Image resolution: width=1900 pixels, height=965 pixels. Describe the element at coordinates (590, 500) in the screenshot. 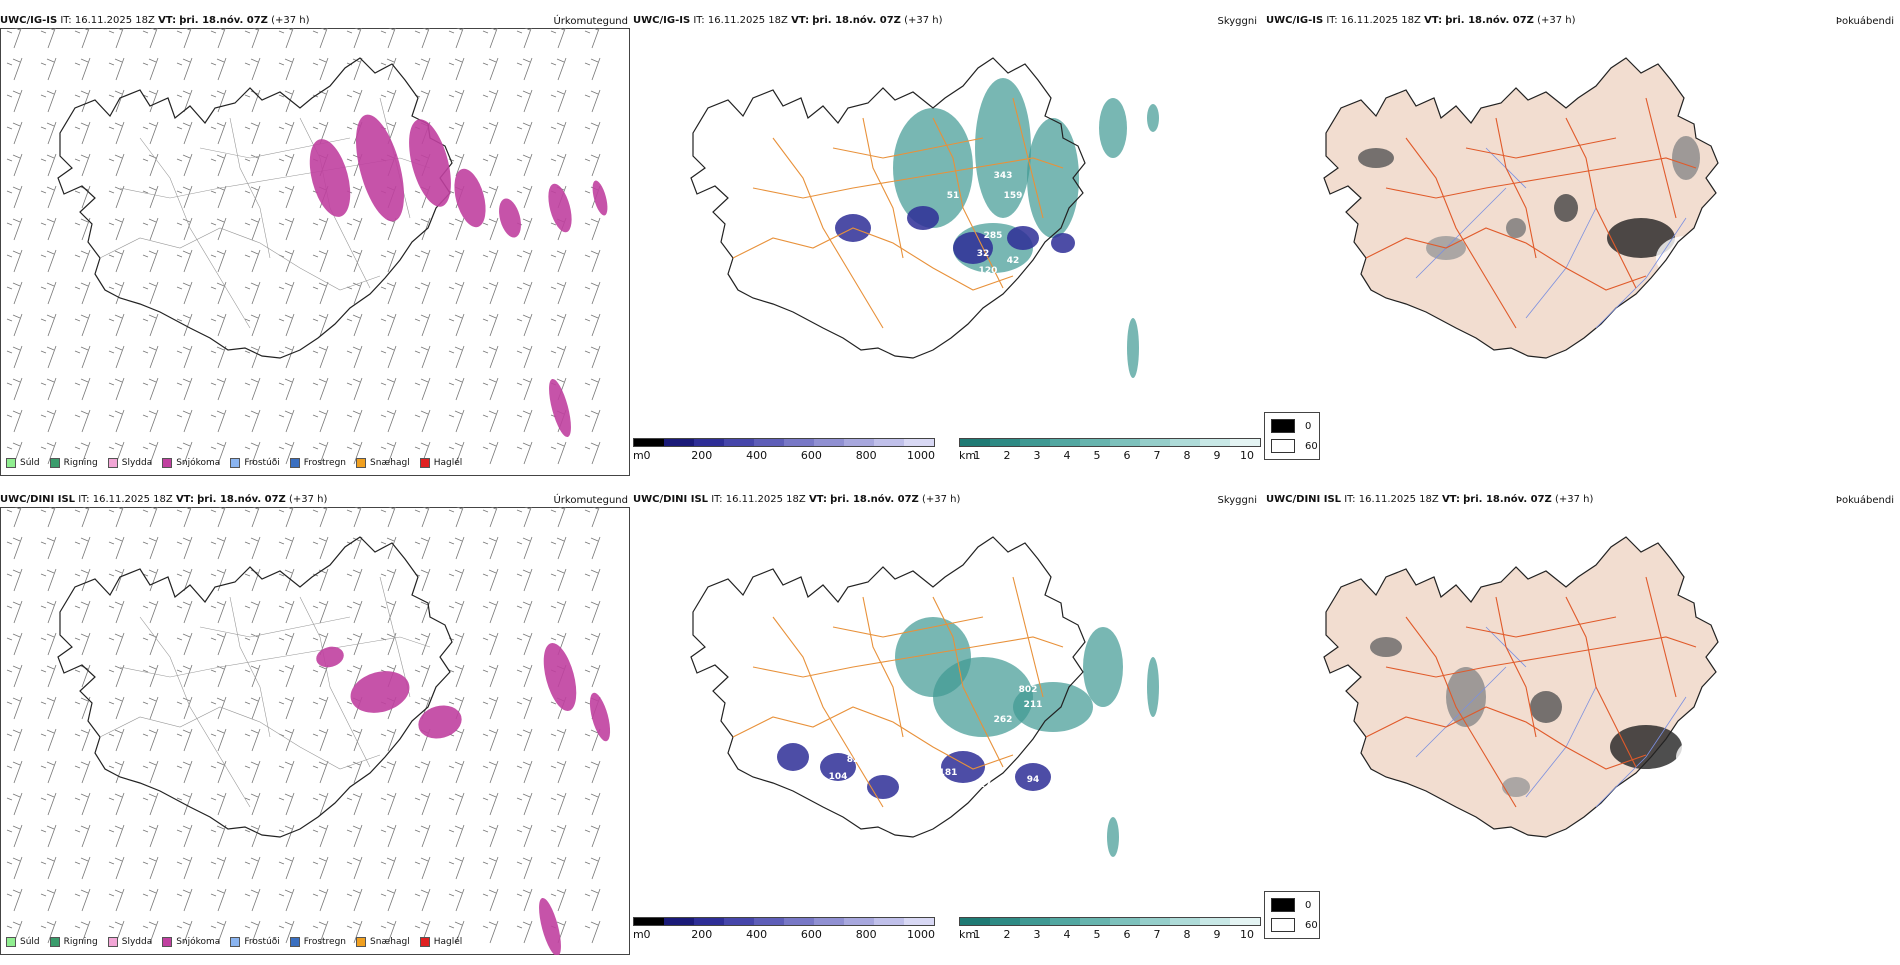

I see `panel-title: Úrkomutegund` at that location.